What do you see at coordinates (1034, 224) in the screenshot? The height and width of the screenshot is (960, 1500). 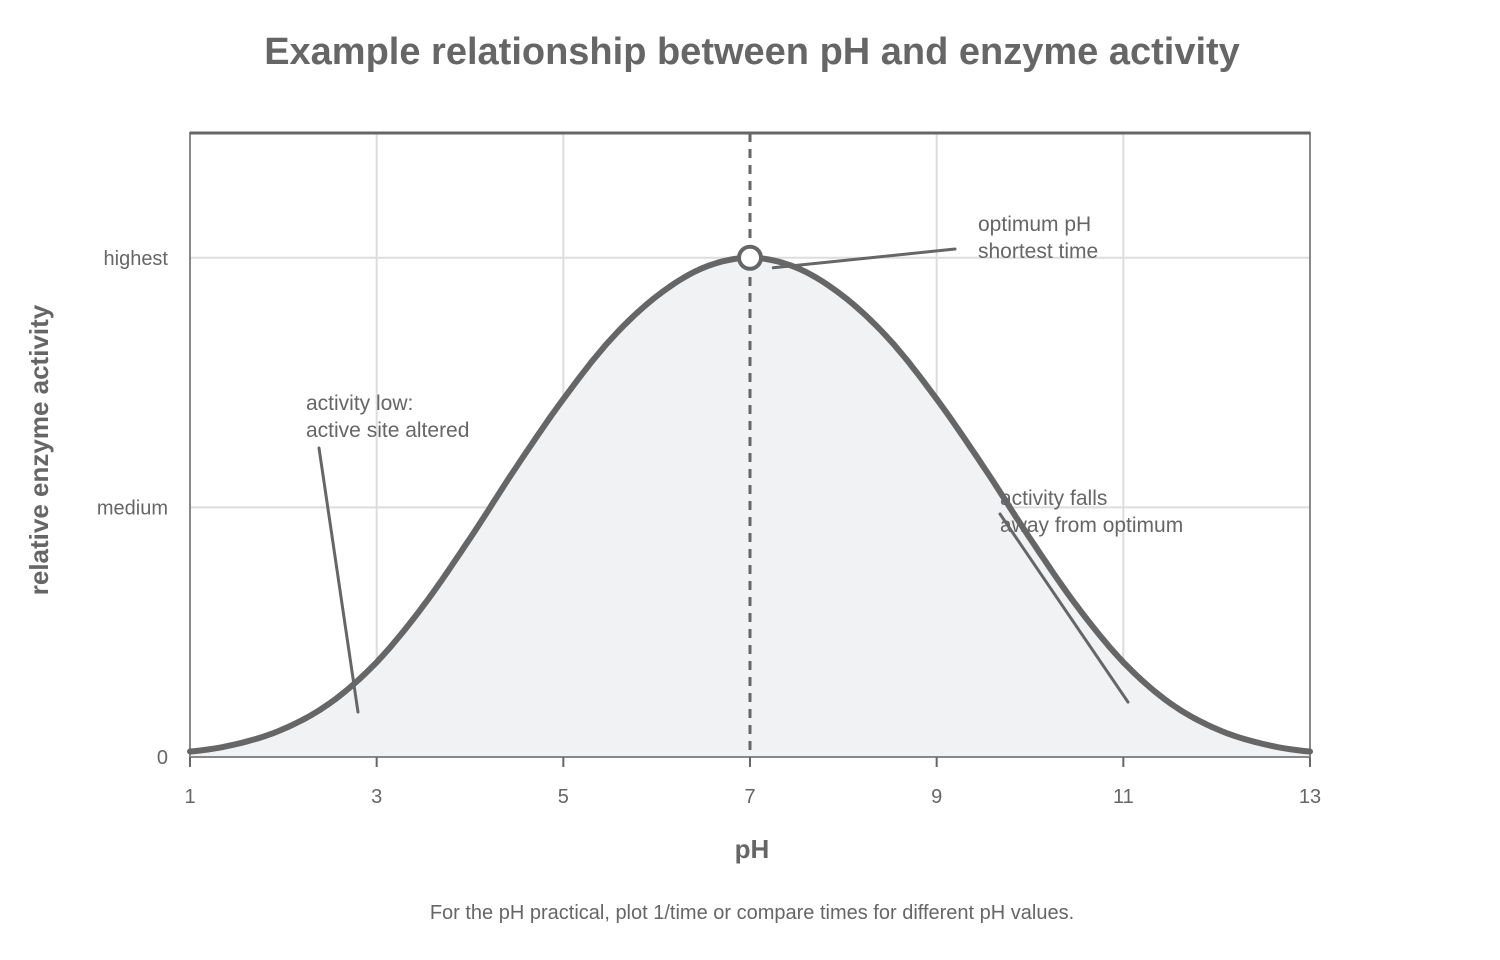 I see `annotation-text: optimum pH` at bounding box center [1034, 224].